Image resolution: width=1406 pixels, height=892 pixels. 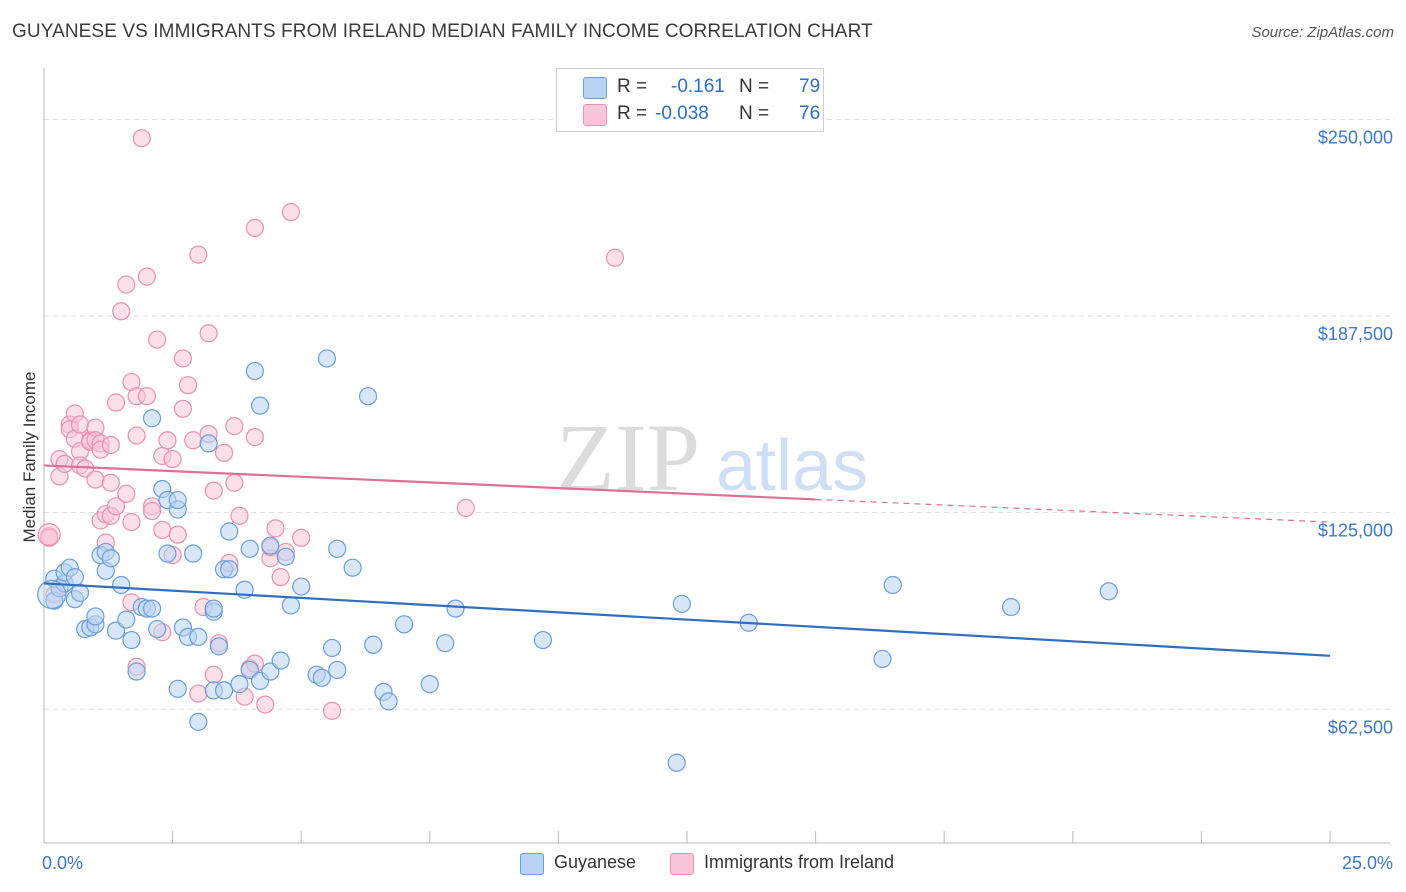 What do you see at coordinates (1355, 531) in the screenshot?
I see `y-tick-label: $125,000` at bounding box center [1355, 531].